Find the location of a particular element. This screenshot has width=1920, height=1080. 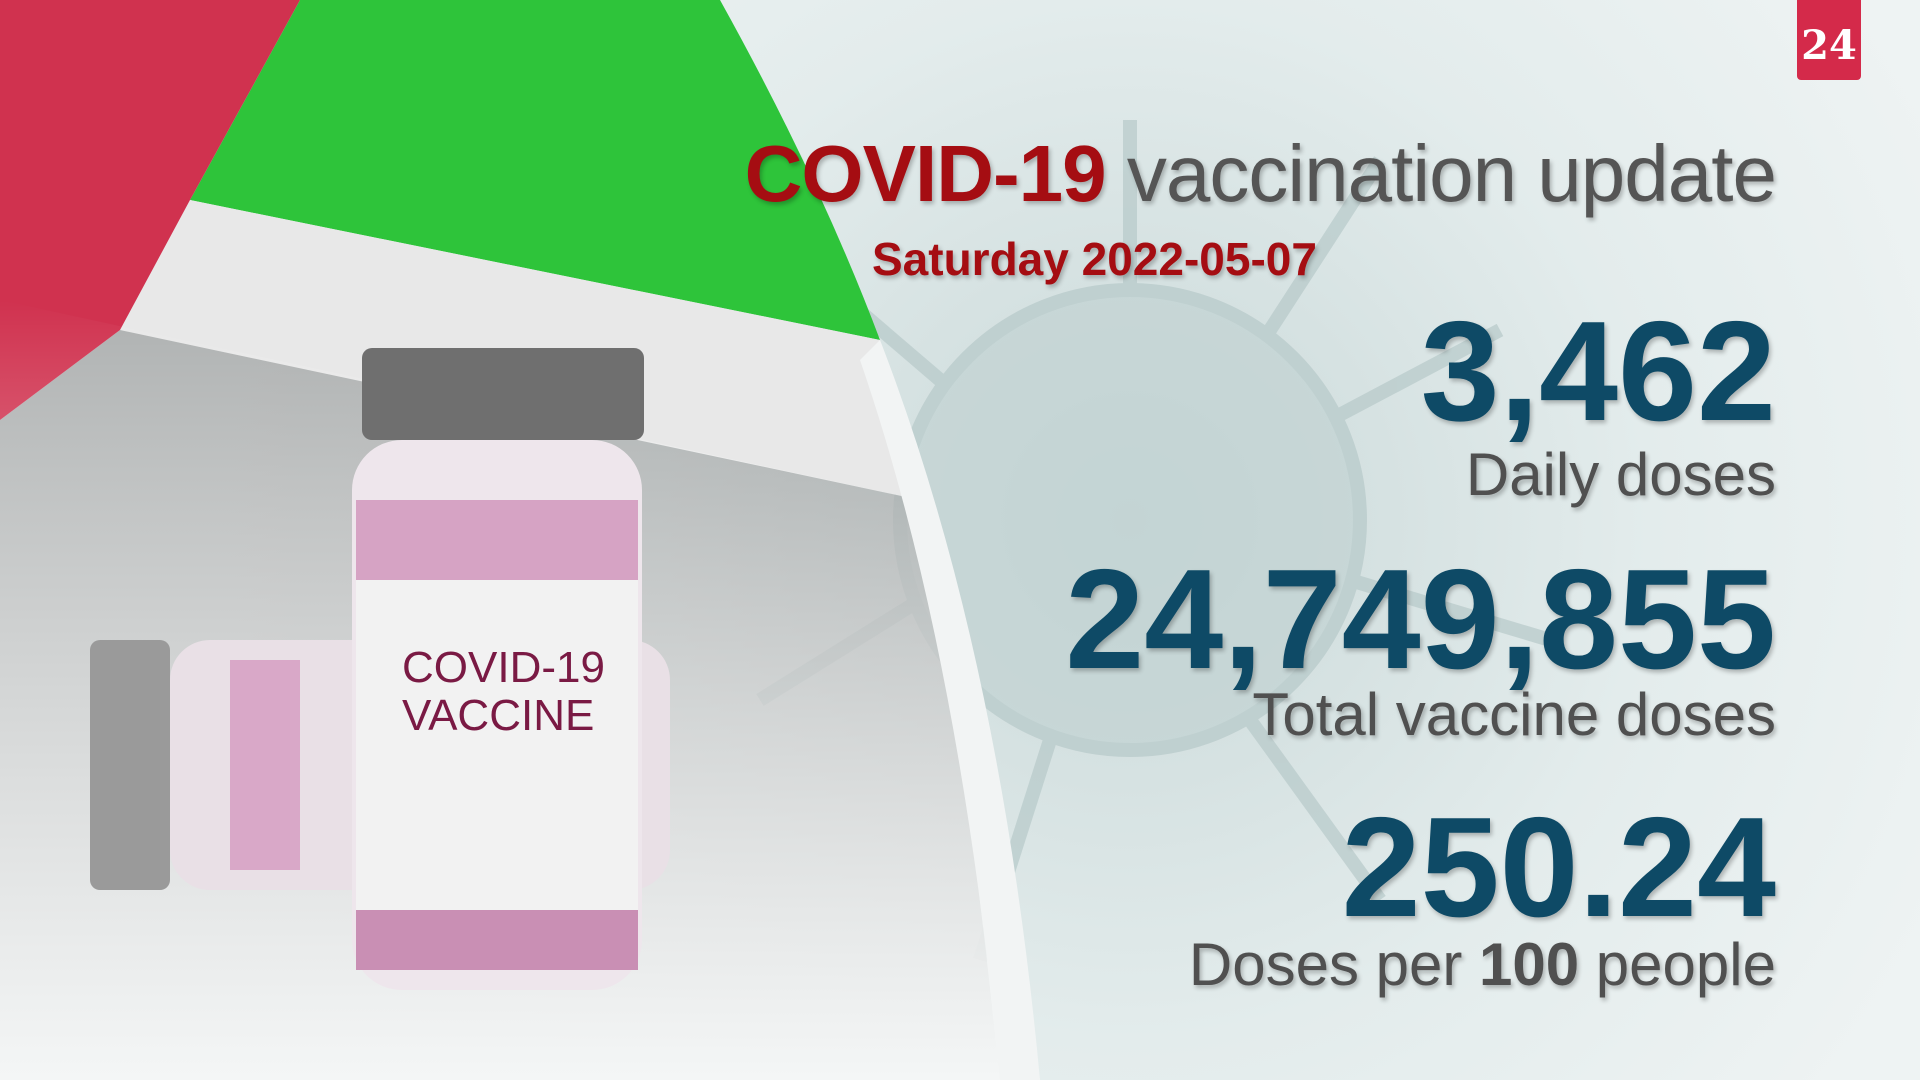

date-label: Saturday 2022-05-07 is located at coordinates (1094, 259).